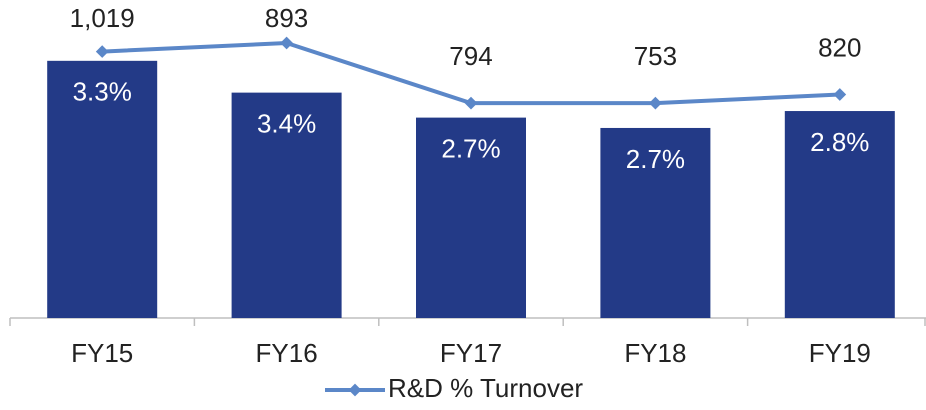  I want to click on bar-value-label: 820, so click(839, 47).